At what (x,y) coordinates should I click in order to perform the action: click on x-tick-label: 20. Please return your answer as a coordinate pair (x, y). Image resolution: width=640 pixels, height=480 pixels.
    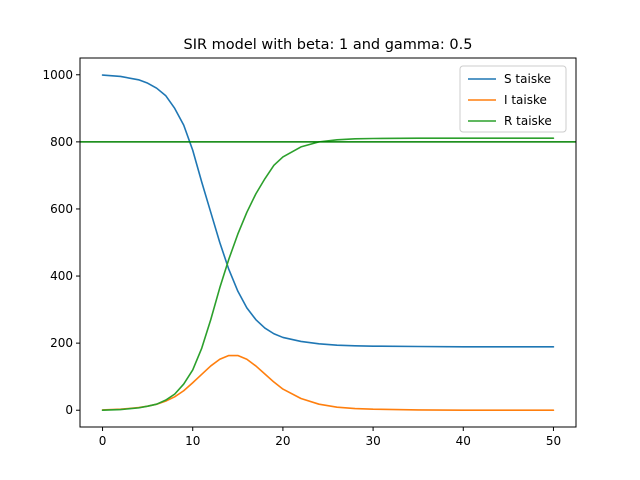
    Looking at the image, I should click on (282, 441).